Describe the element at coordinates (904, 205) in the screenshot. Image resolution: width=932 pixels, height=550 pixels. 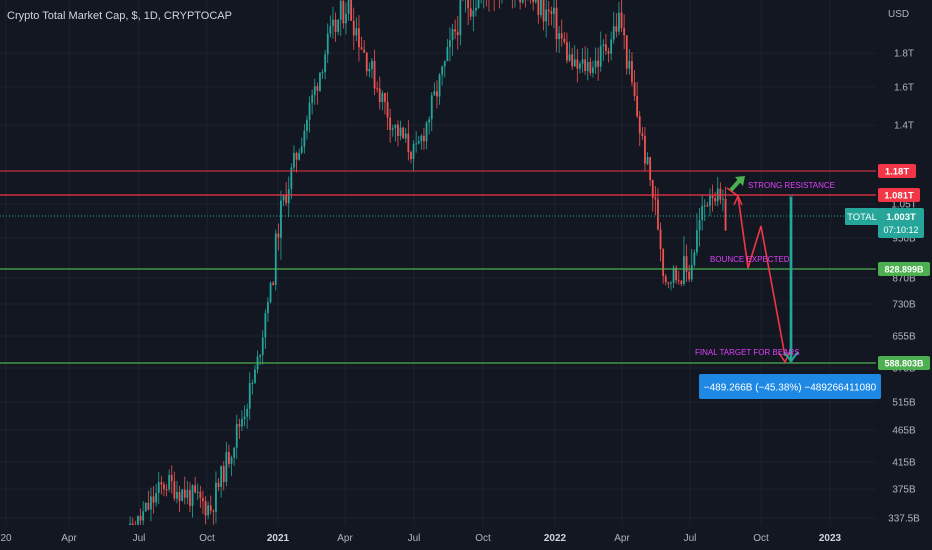
I see `price-tick-label: 1.05T` at that location.